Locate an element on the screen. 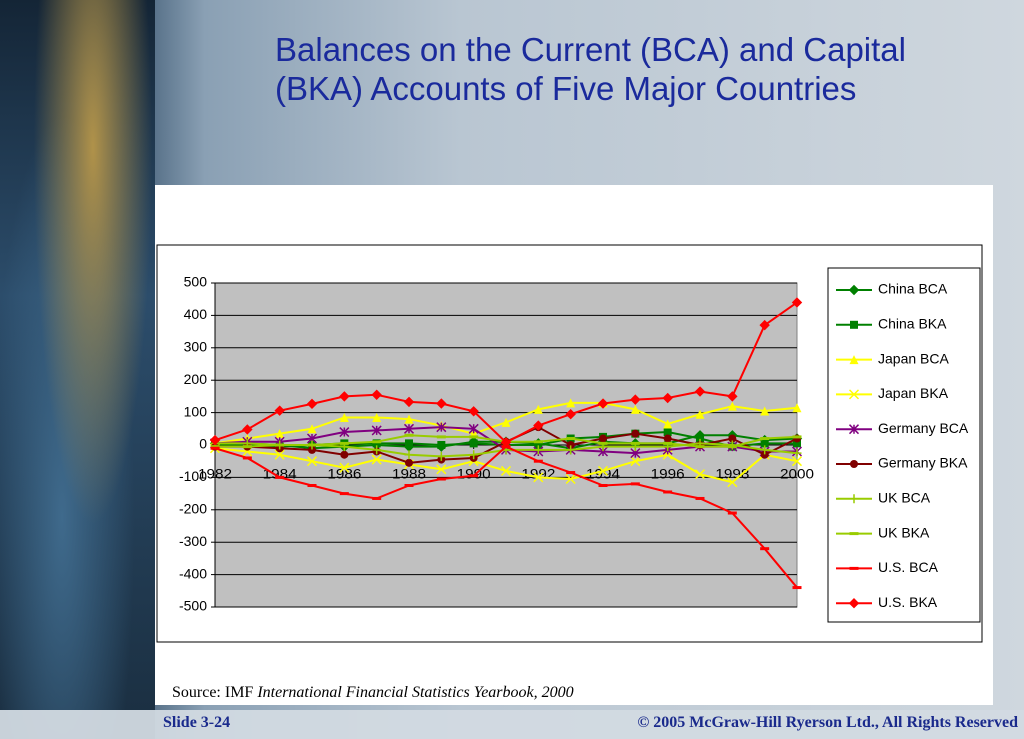  legend-label: China BKA is located at coordinates (912, 324).